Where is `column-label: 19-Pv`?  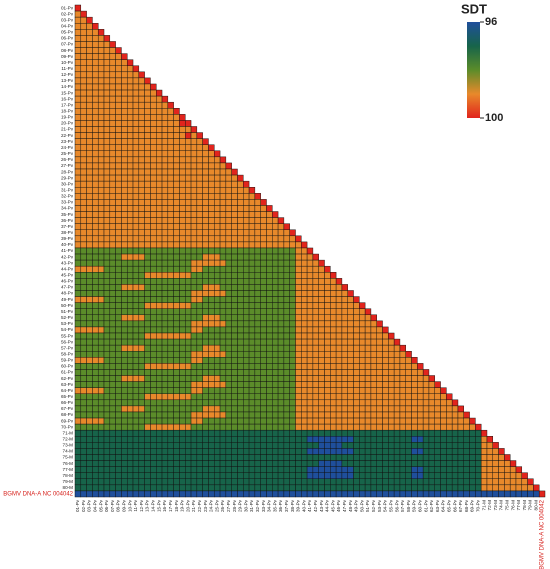 column-label: 19-Pv is located at coordinates (182, 505).